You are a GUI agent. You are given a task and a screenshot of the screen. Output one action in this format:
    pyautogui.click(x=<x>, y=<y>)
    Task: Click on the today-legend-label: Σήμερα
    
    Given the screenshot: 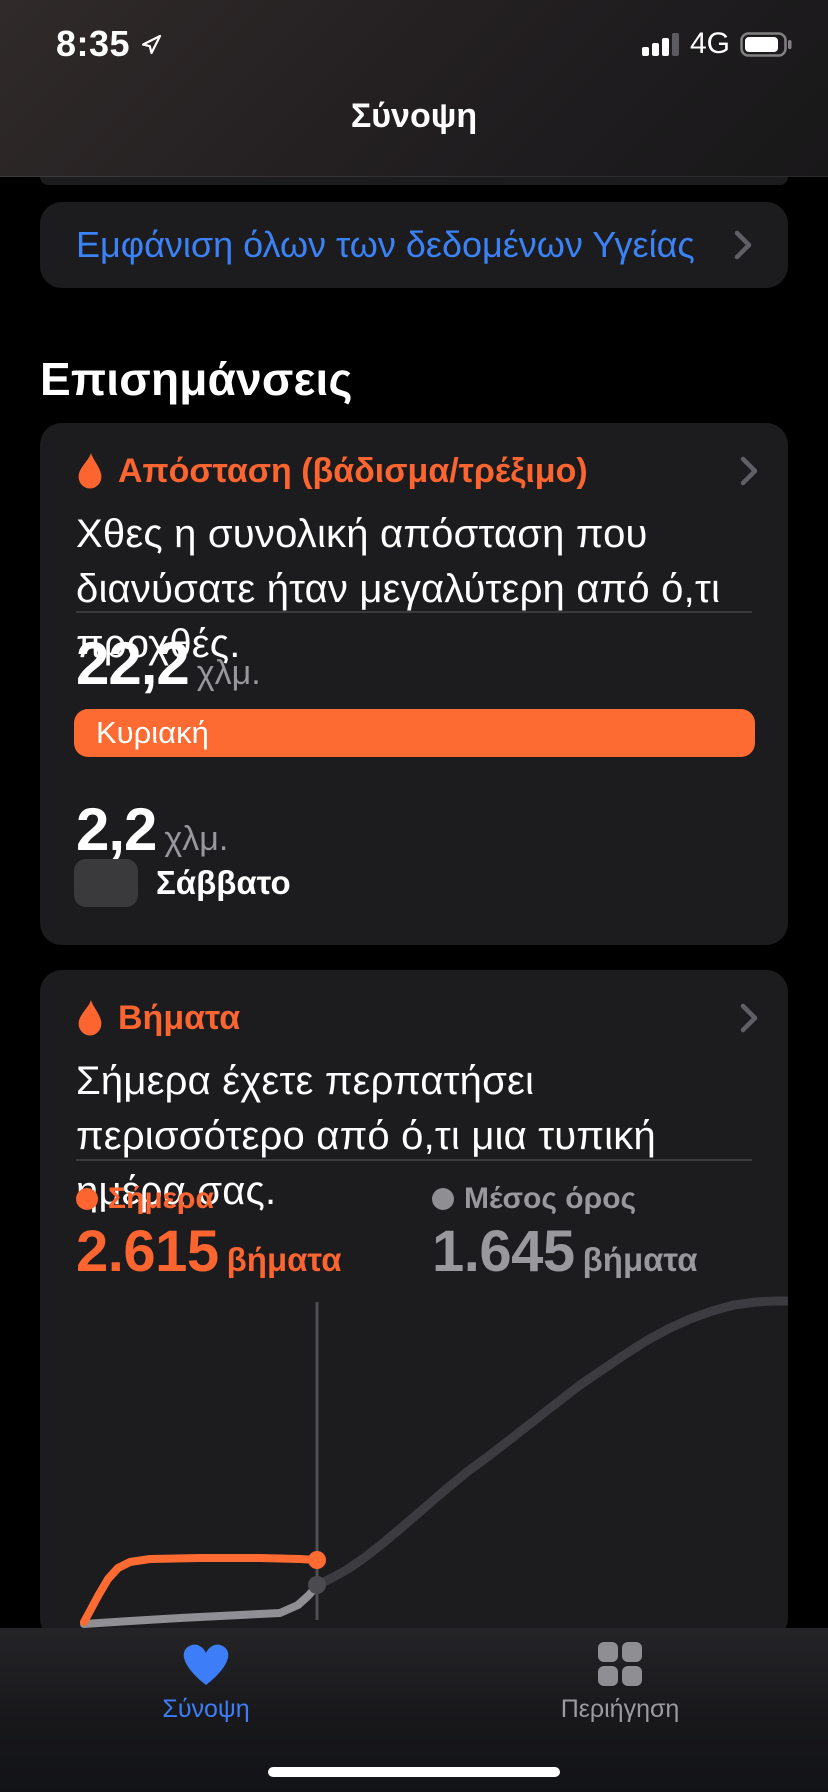 What is the action you would take?
    pyautogui.click(x=161, y=1198)
    